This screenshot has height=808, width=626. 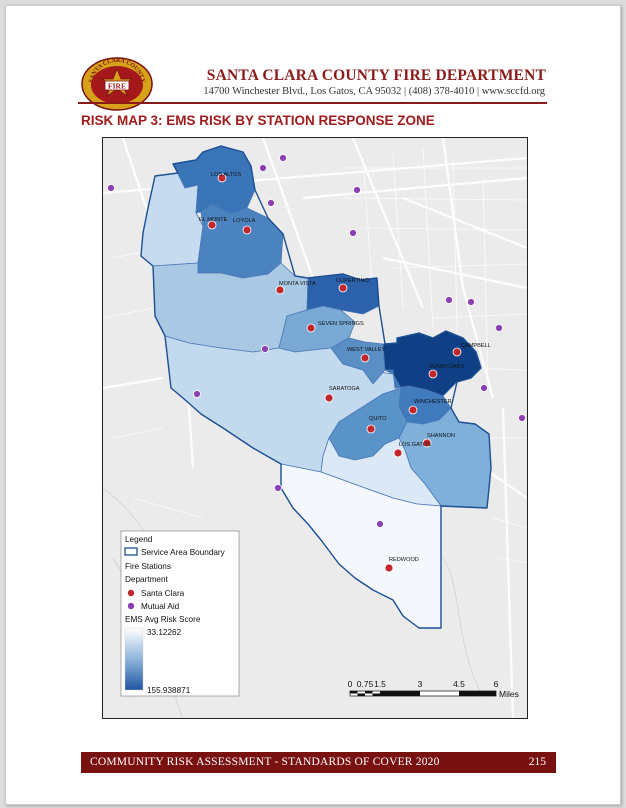 I want to click on svg-text: SEVEN SPRINGS, so click(x=341, y=324).